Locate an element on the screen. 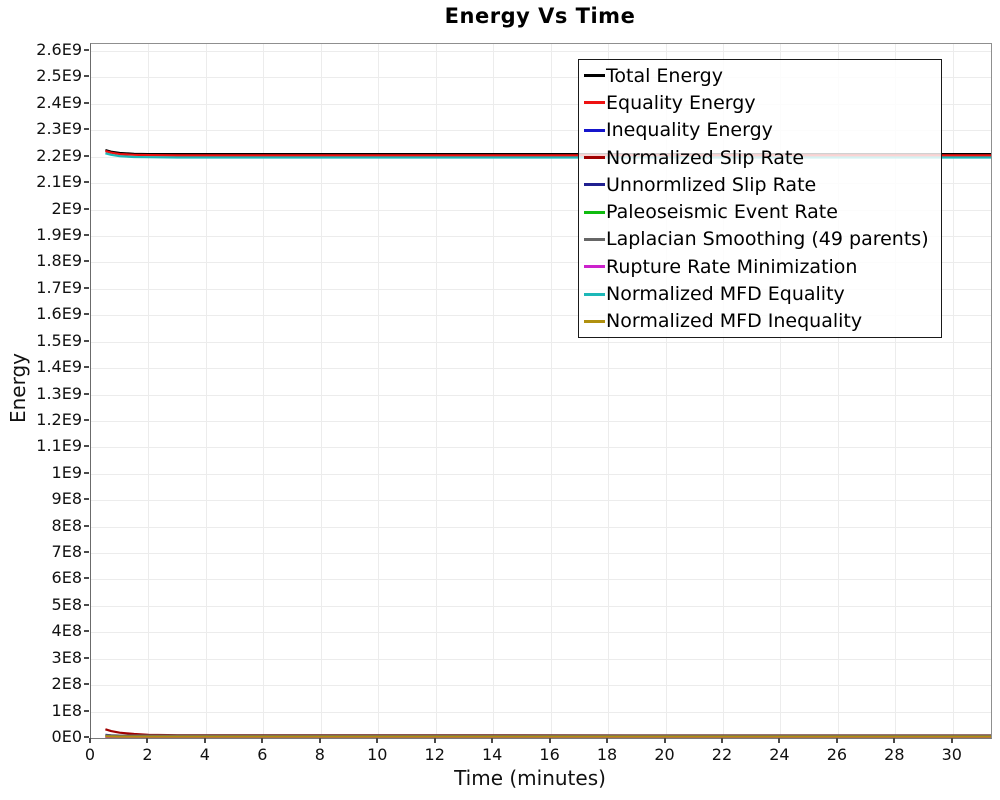 This screenshot has height=800, width=1000. legend-label: Inequality Energy is located at coordinates (689, 130).